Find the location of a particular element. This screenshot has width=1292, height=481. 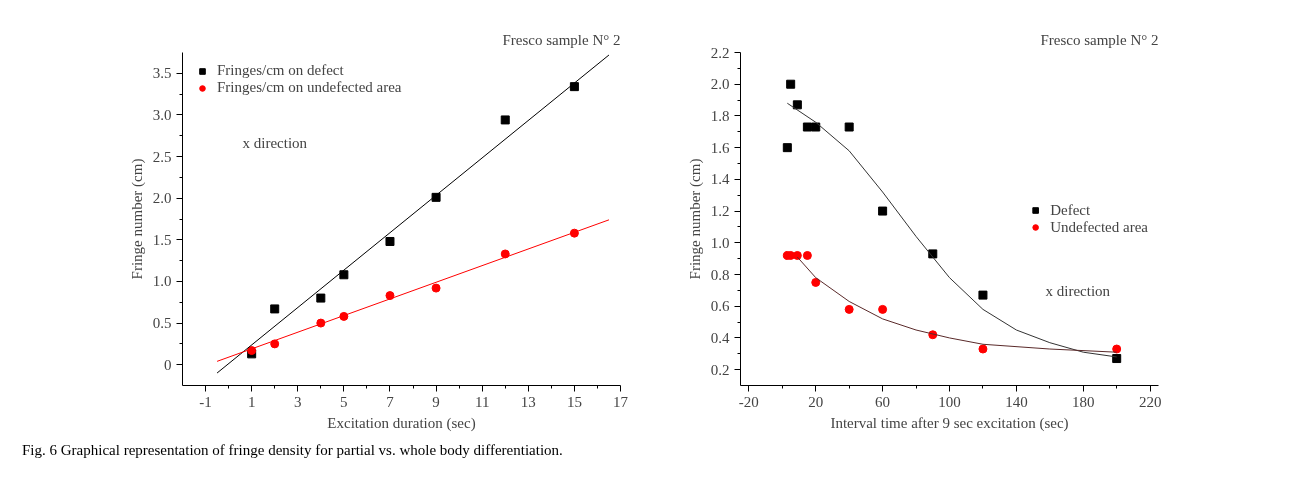

x-tick-label: 1 is located at coordinates (251, 401).